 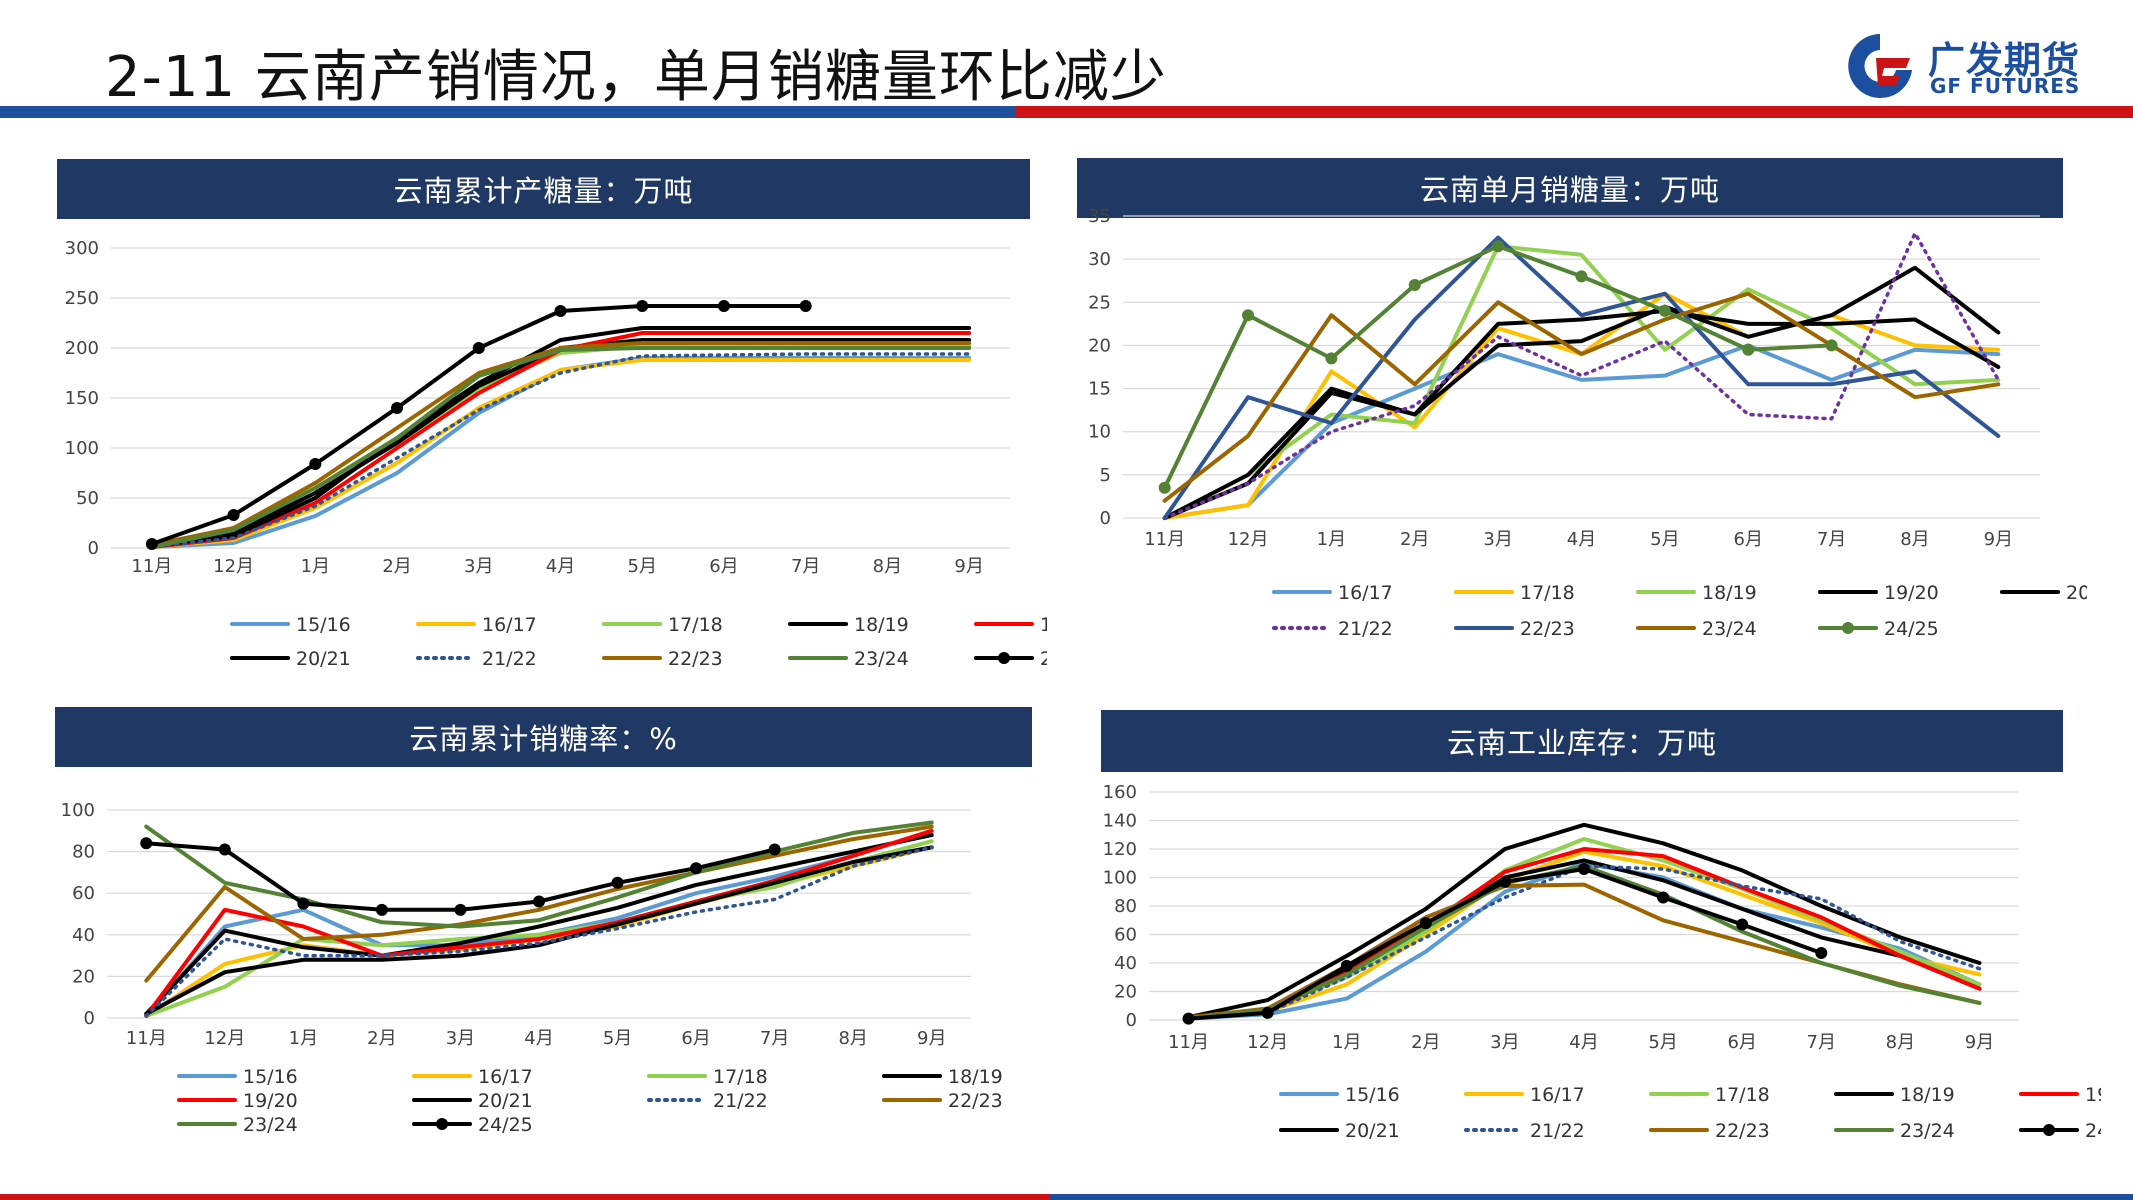 What do you see at coordinates (82, 398) in the screenshot?
I see `y-tick-label: 150` at bounding box center [82, 398].